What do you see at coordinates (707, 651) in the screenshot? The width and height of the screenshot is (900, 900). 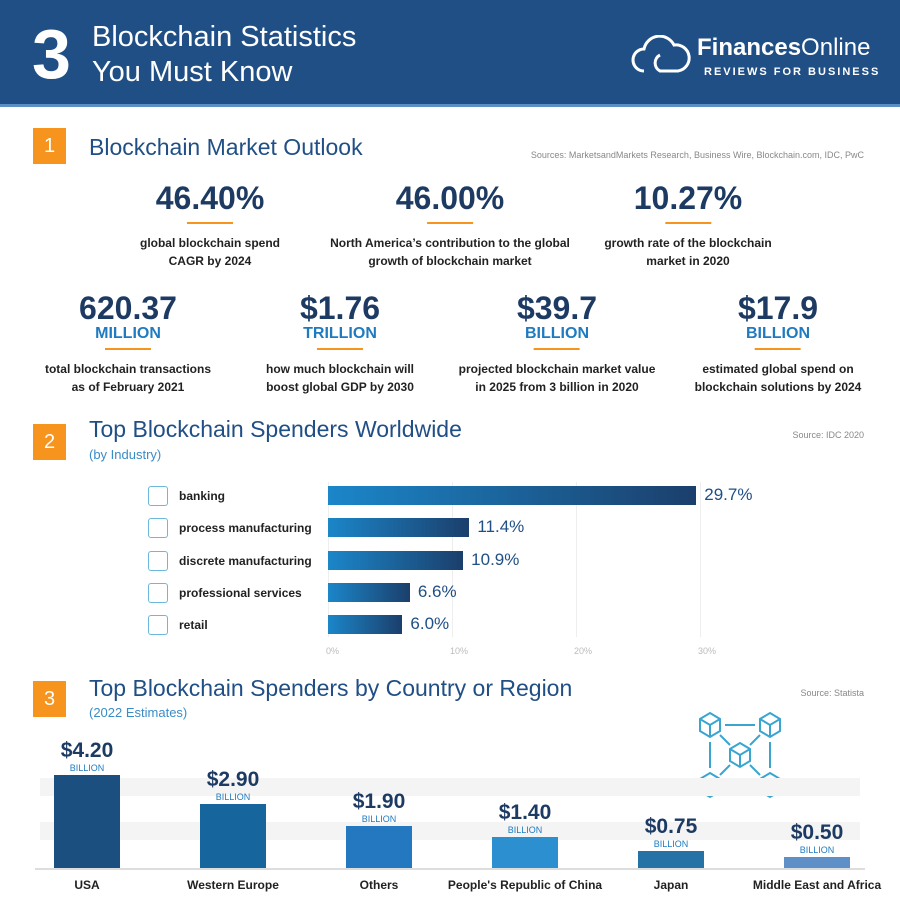 I see `x-tick-label: 30%` at bounding box center [707, 651].